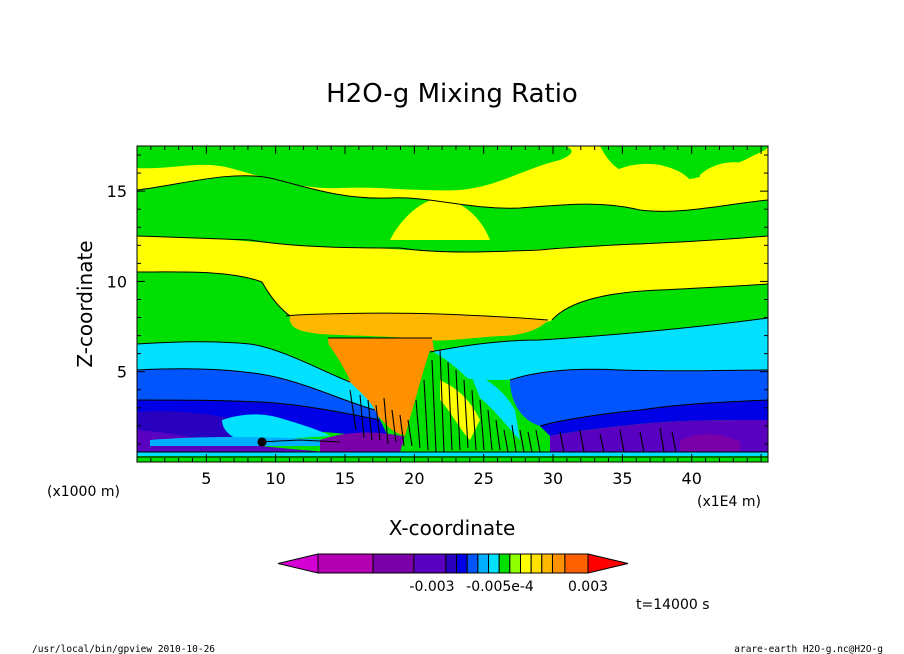 Image resolution: width=904 pixels, height=654 pixels. Describe the element at coordinates (484, 478) in the screenshot. I see `x-tick-label: 25` at that location.